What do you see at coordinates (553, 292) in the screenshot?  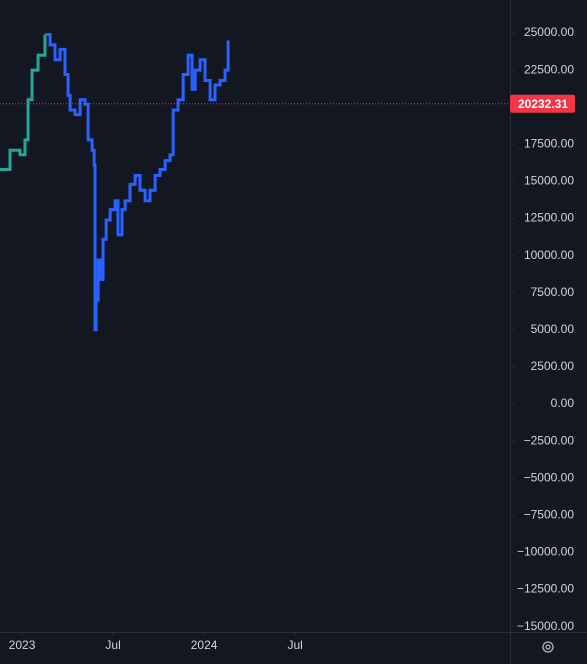 I see `y-tick-label: 7500.00` at bounding box center [553, 292].